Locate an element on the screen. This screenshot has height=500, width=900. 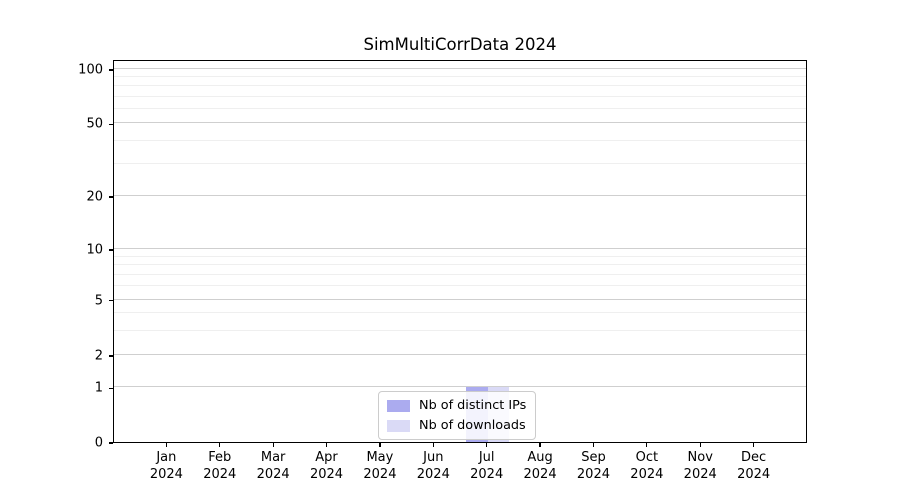
x-tick-label: Feb 2024 is located at coordinates (220, 466).